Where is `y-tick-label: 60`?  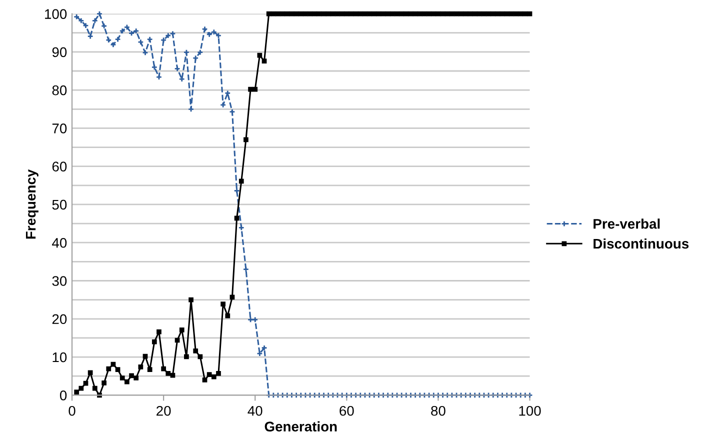 y-tick-label: 60 is located at coordinates (59, 167).